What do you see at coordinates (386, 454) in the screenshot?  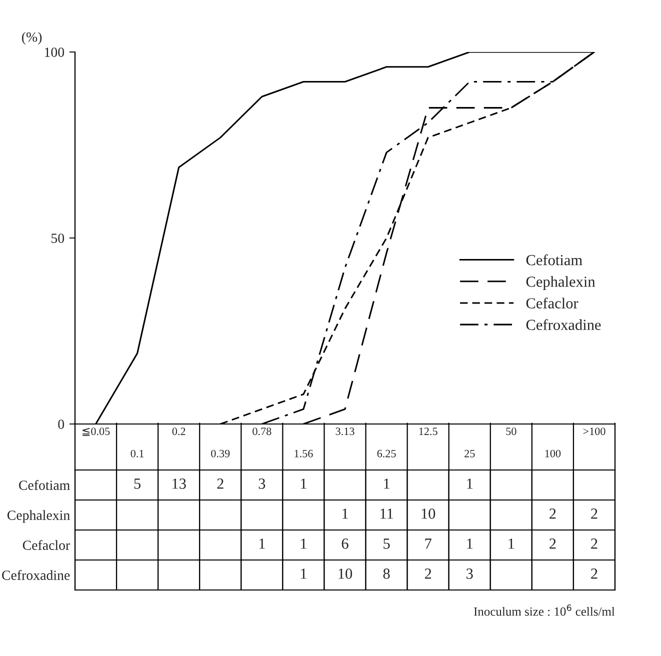 I see `x-tick-label: 6.25` at bounding box center [386, 454].